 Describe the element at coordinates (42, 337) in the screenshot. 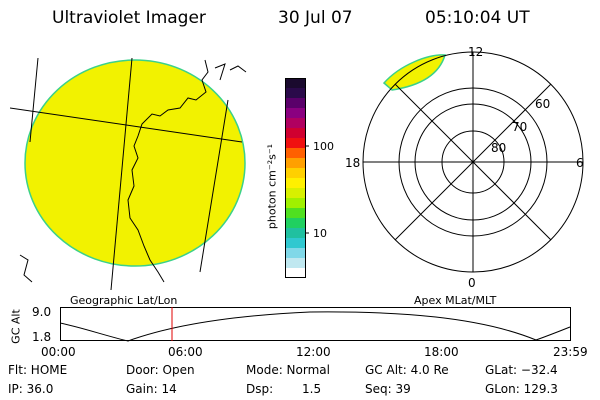

I see `altitude-ymin: 1.8` at that location.